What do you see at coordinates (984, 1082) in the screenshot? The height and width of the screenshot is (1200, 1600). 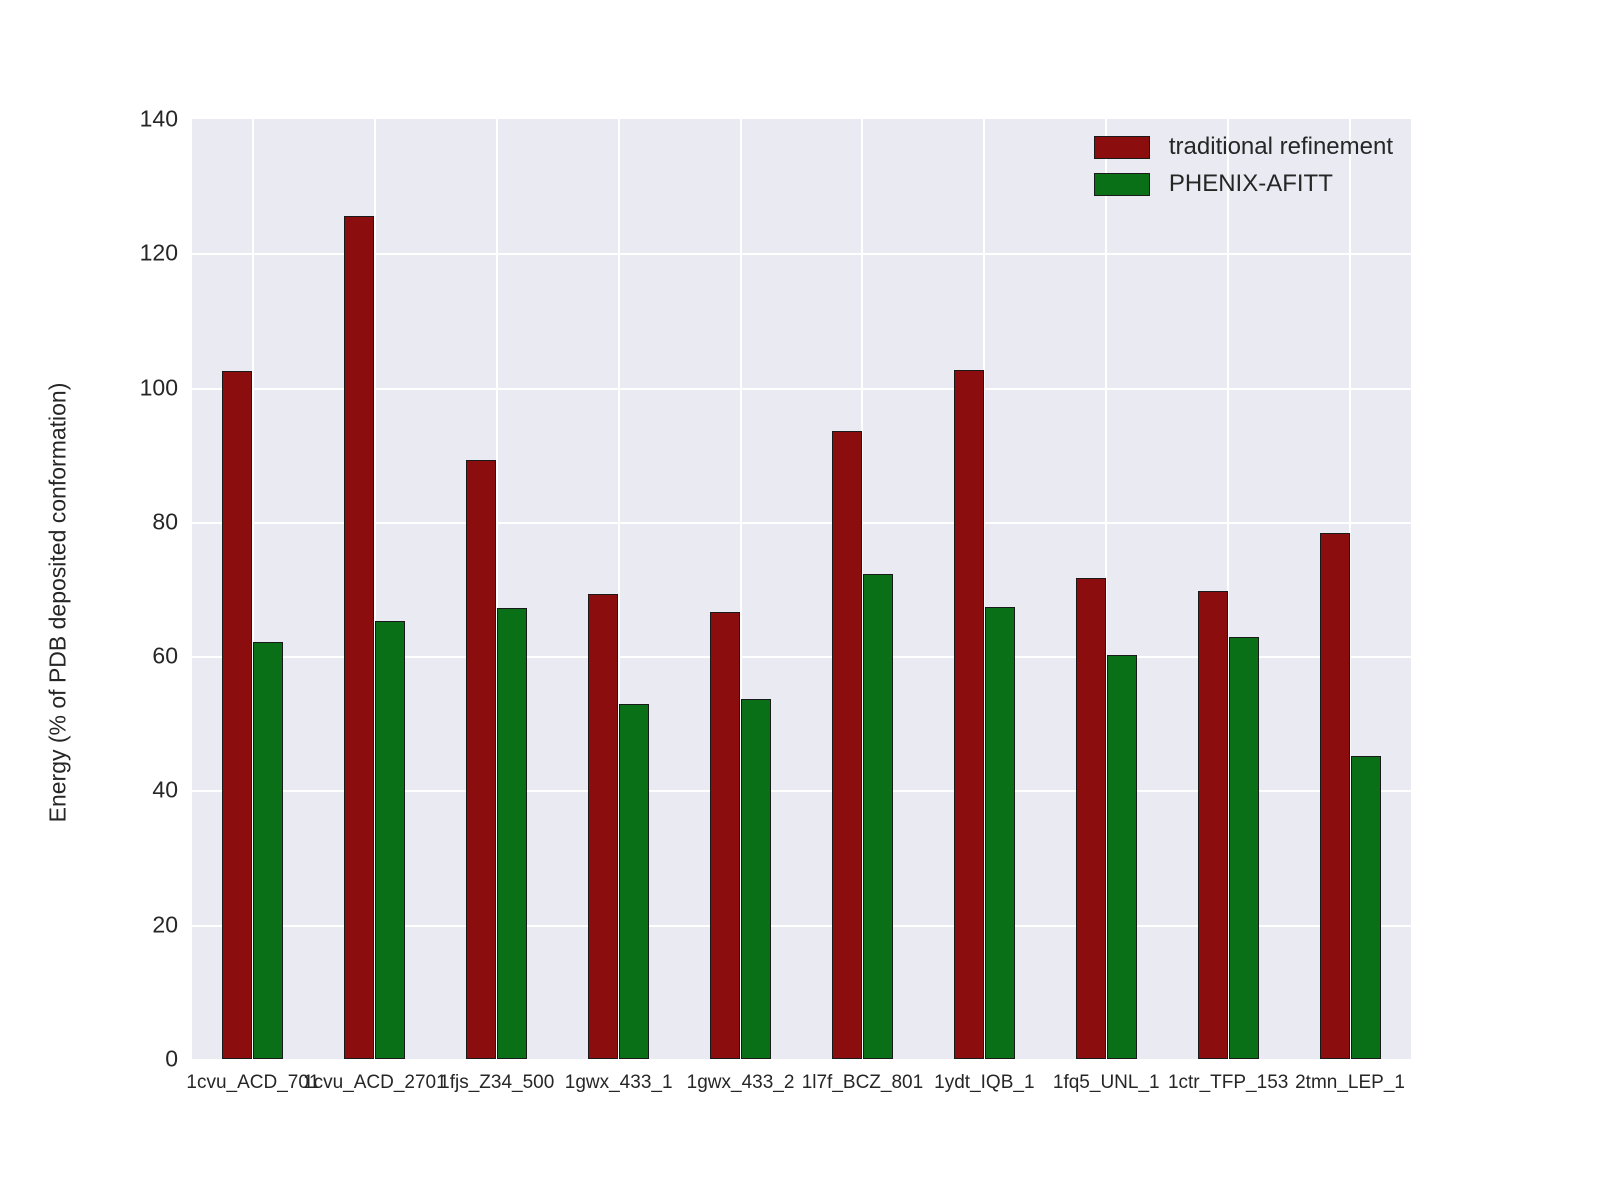 I see `x-tick-label: 1ydt_IQB_1` at bounding box center [984, 1082].